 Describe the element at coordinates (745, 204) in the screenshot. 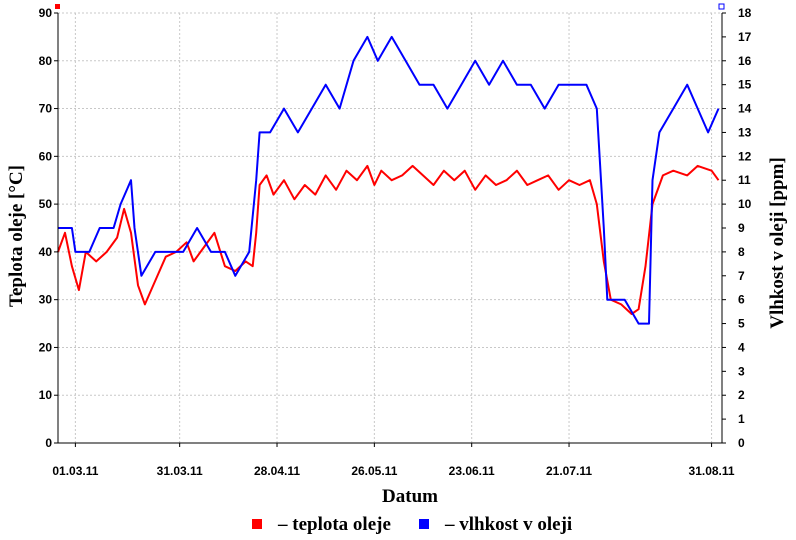

I see `y-tick-right-label: 10` at that location.